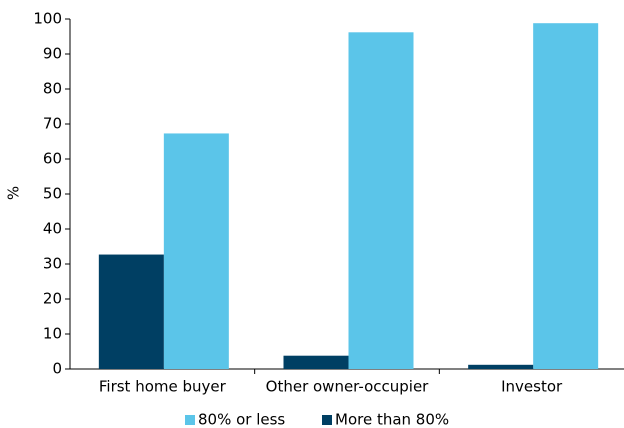 This screenshot has width=624, height=428. What do you see at coordinates (52, 229) in the screenshot?
I see `y-tick-label: 40` at bounding box center [52, 229].